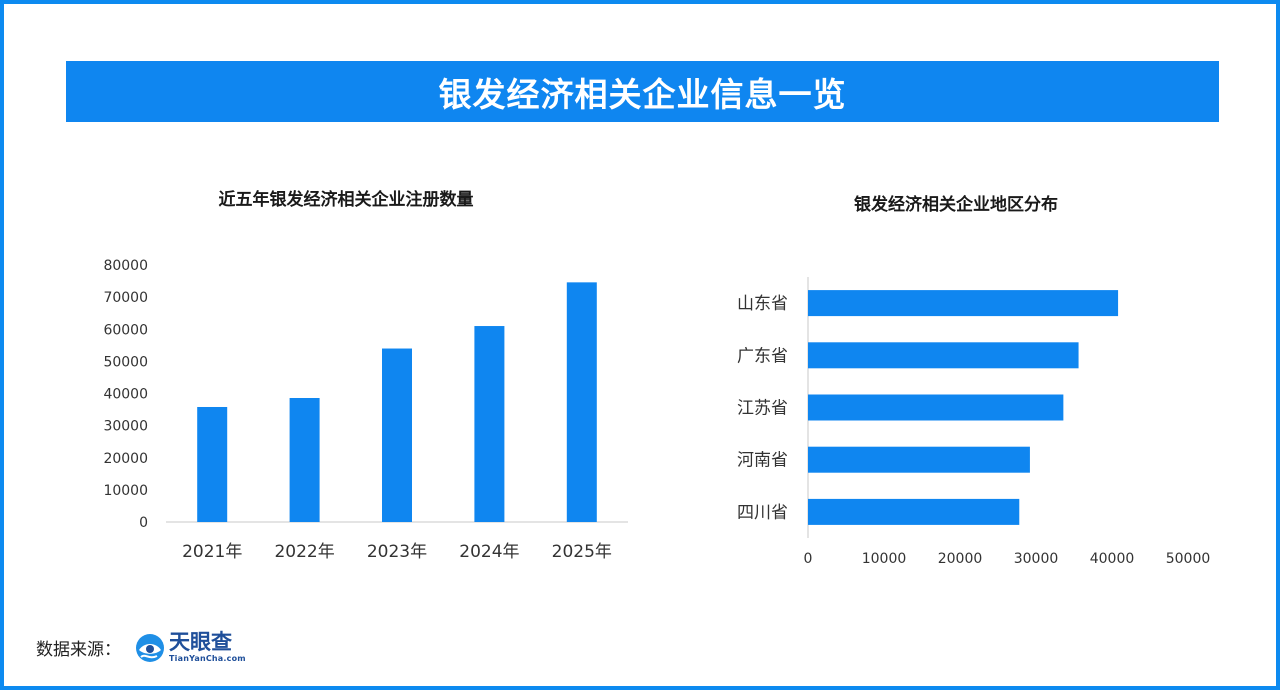 The width and height of the screenshot is (1280, 690). I want to click on title-banner: 银发经济相关企业信息一览, so click(642, 91).